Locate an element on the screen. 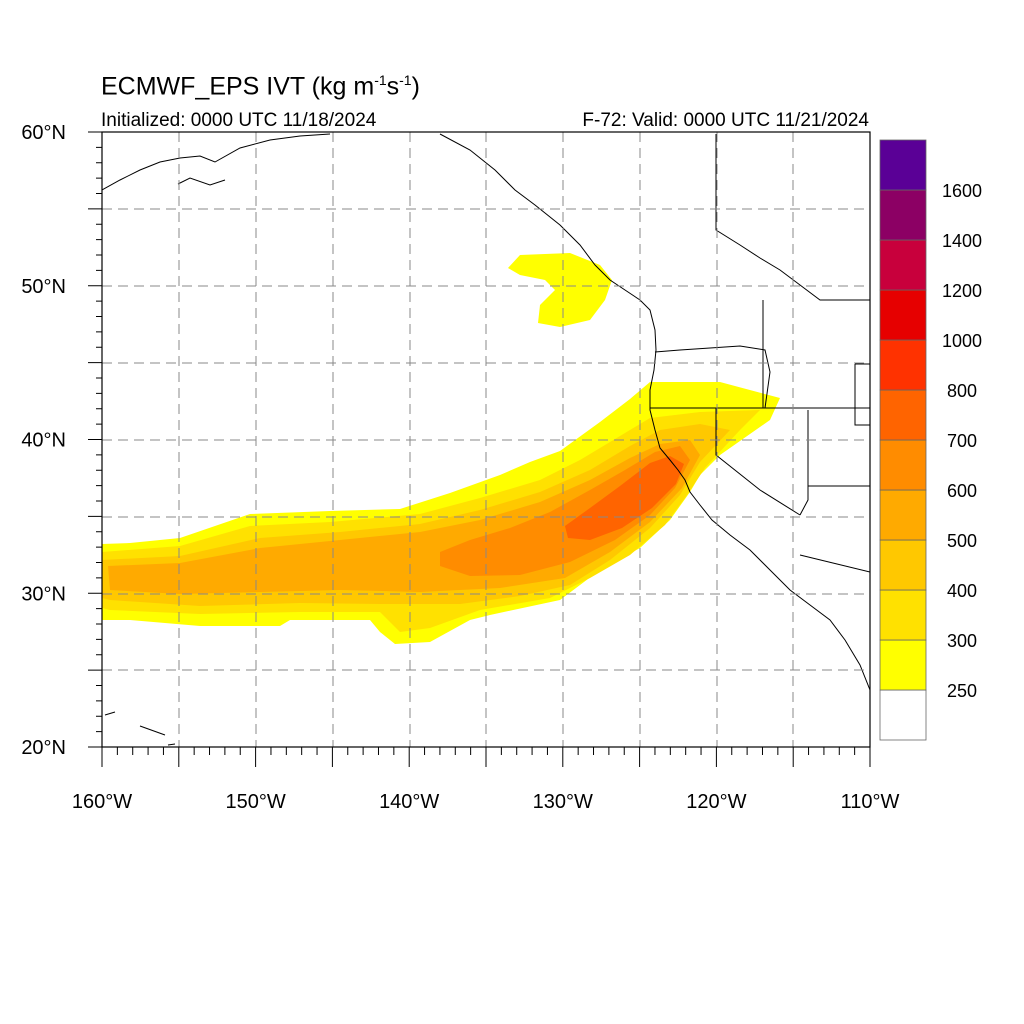  colorbar-label: 250 is located at coordinates (962, 691).